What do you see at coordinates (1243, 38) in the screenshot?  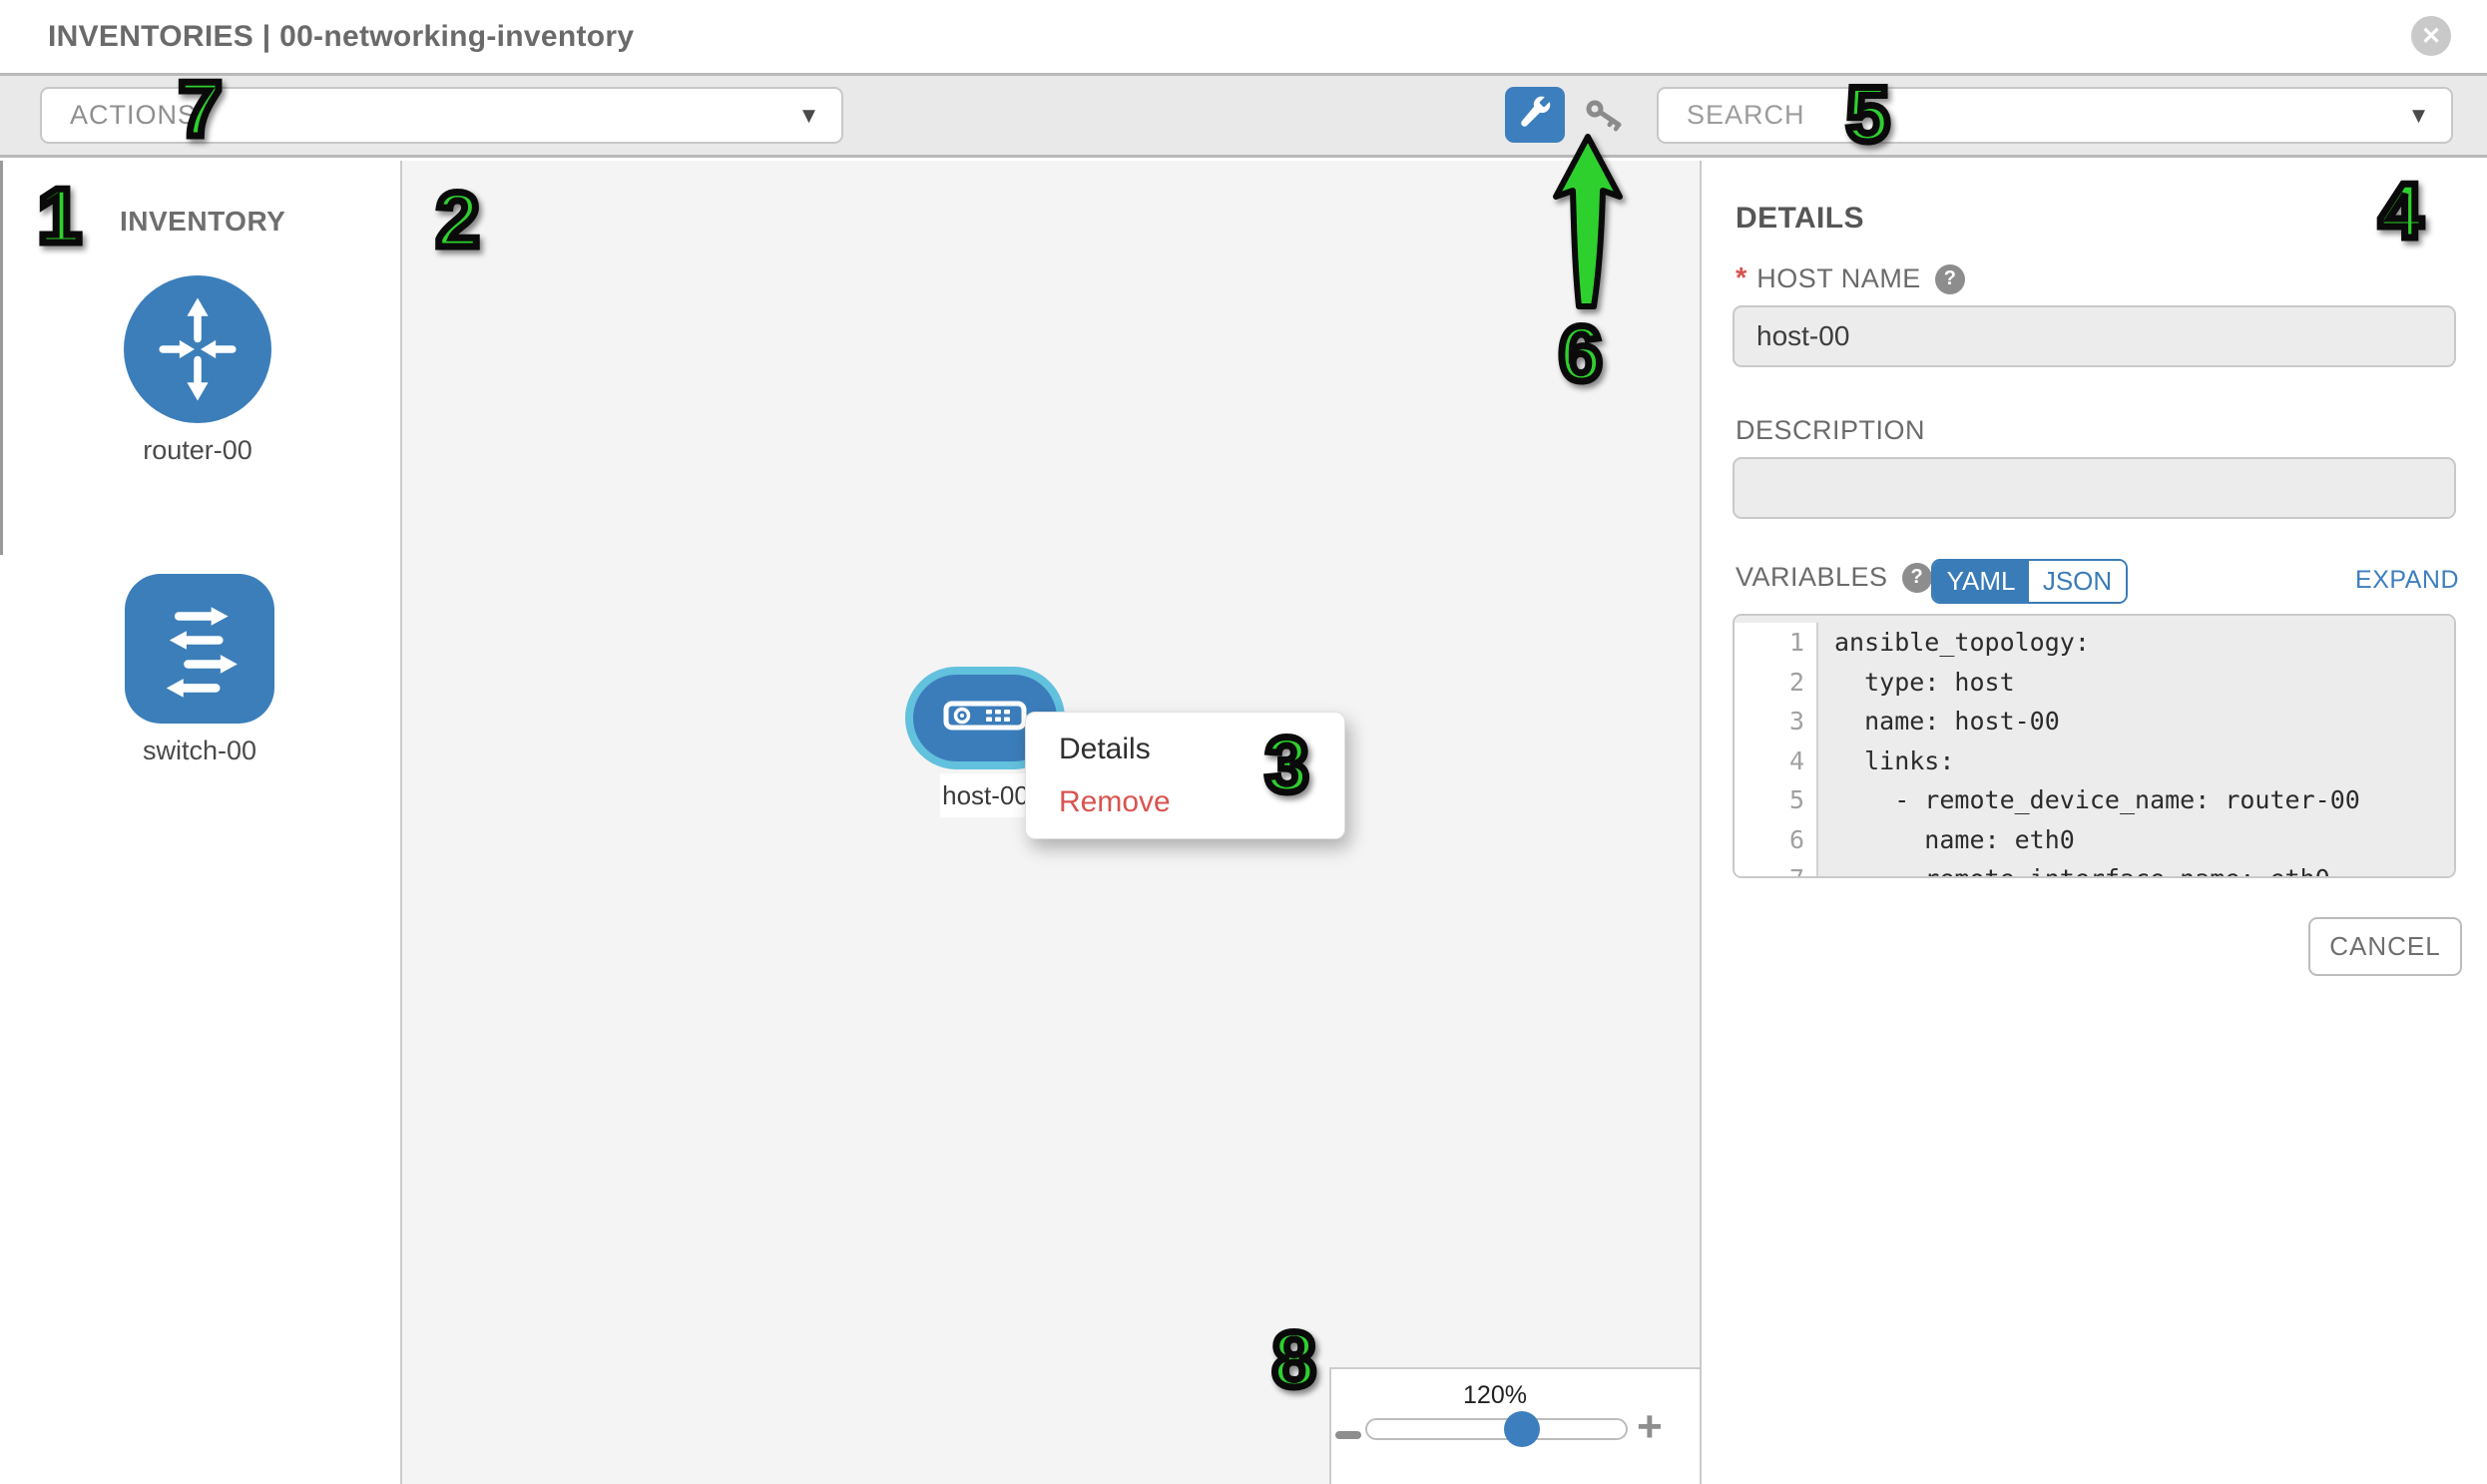 I see `header: INVENTORIES | 00-networking-inventory ✕` at bounding box center [1243, 38].